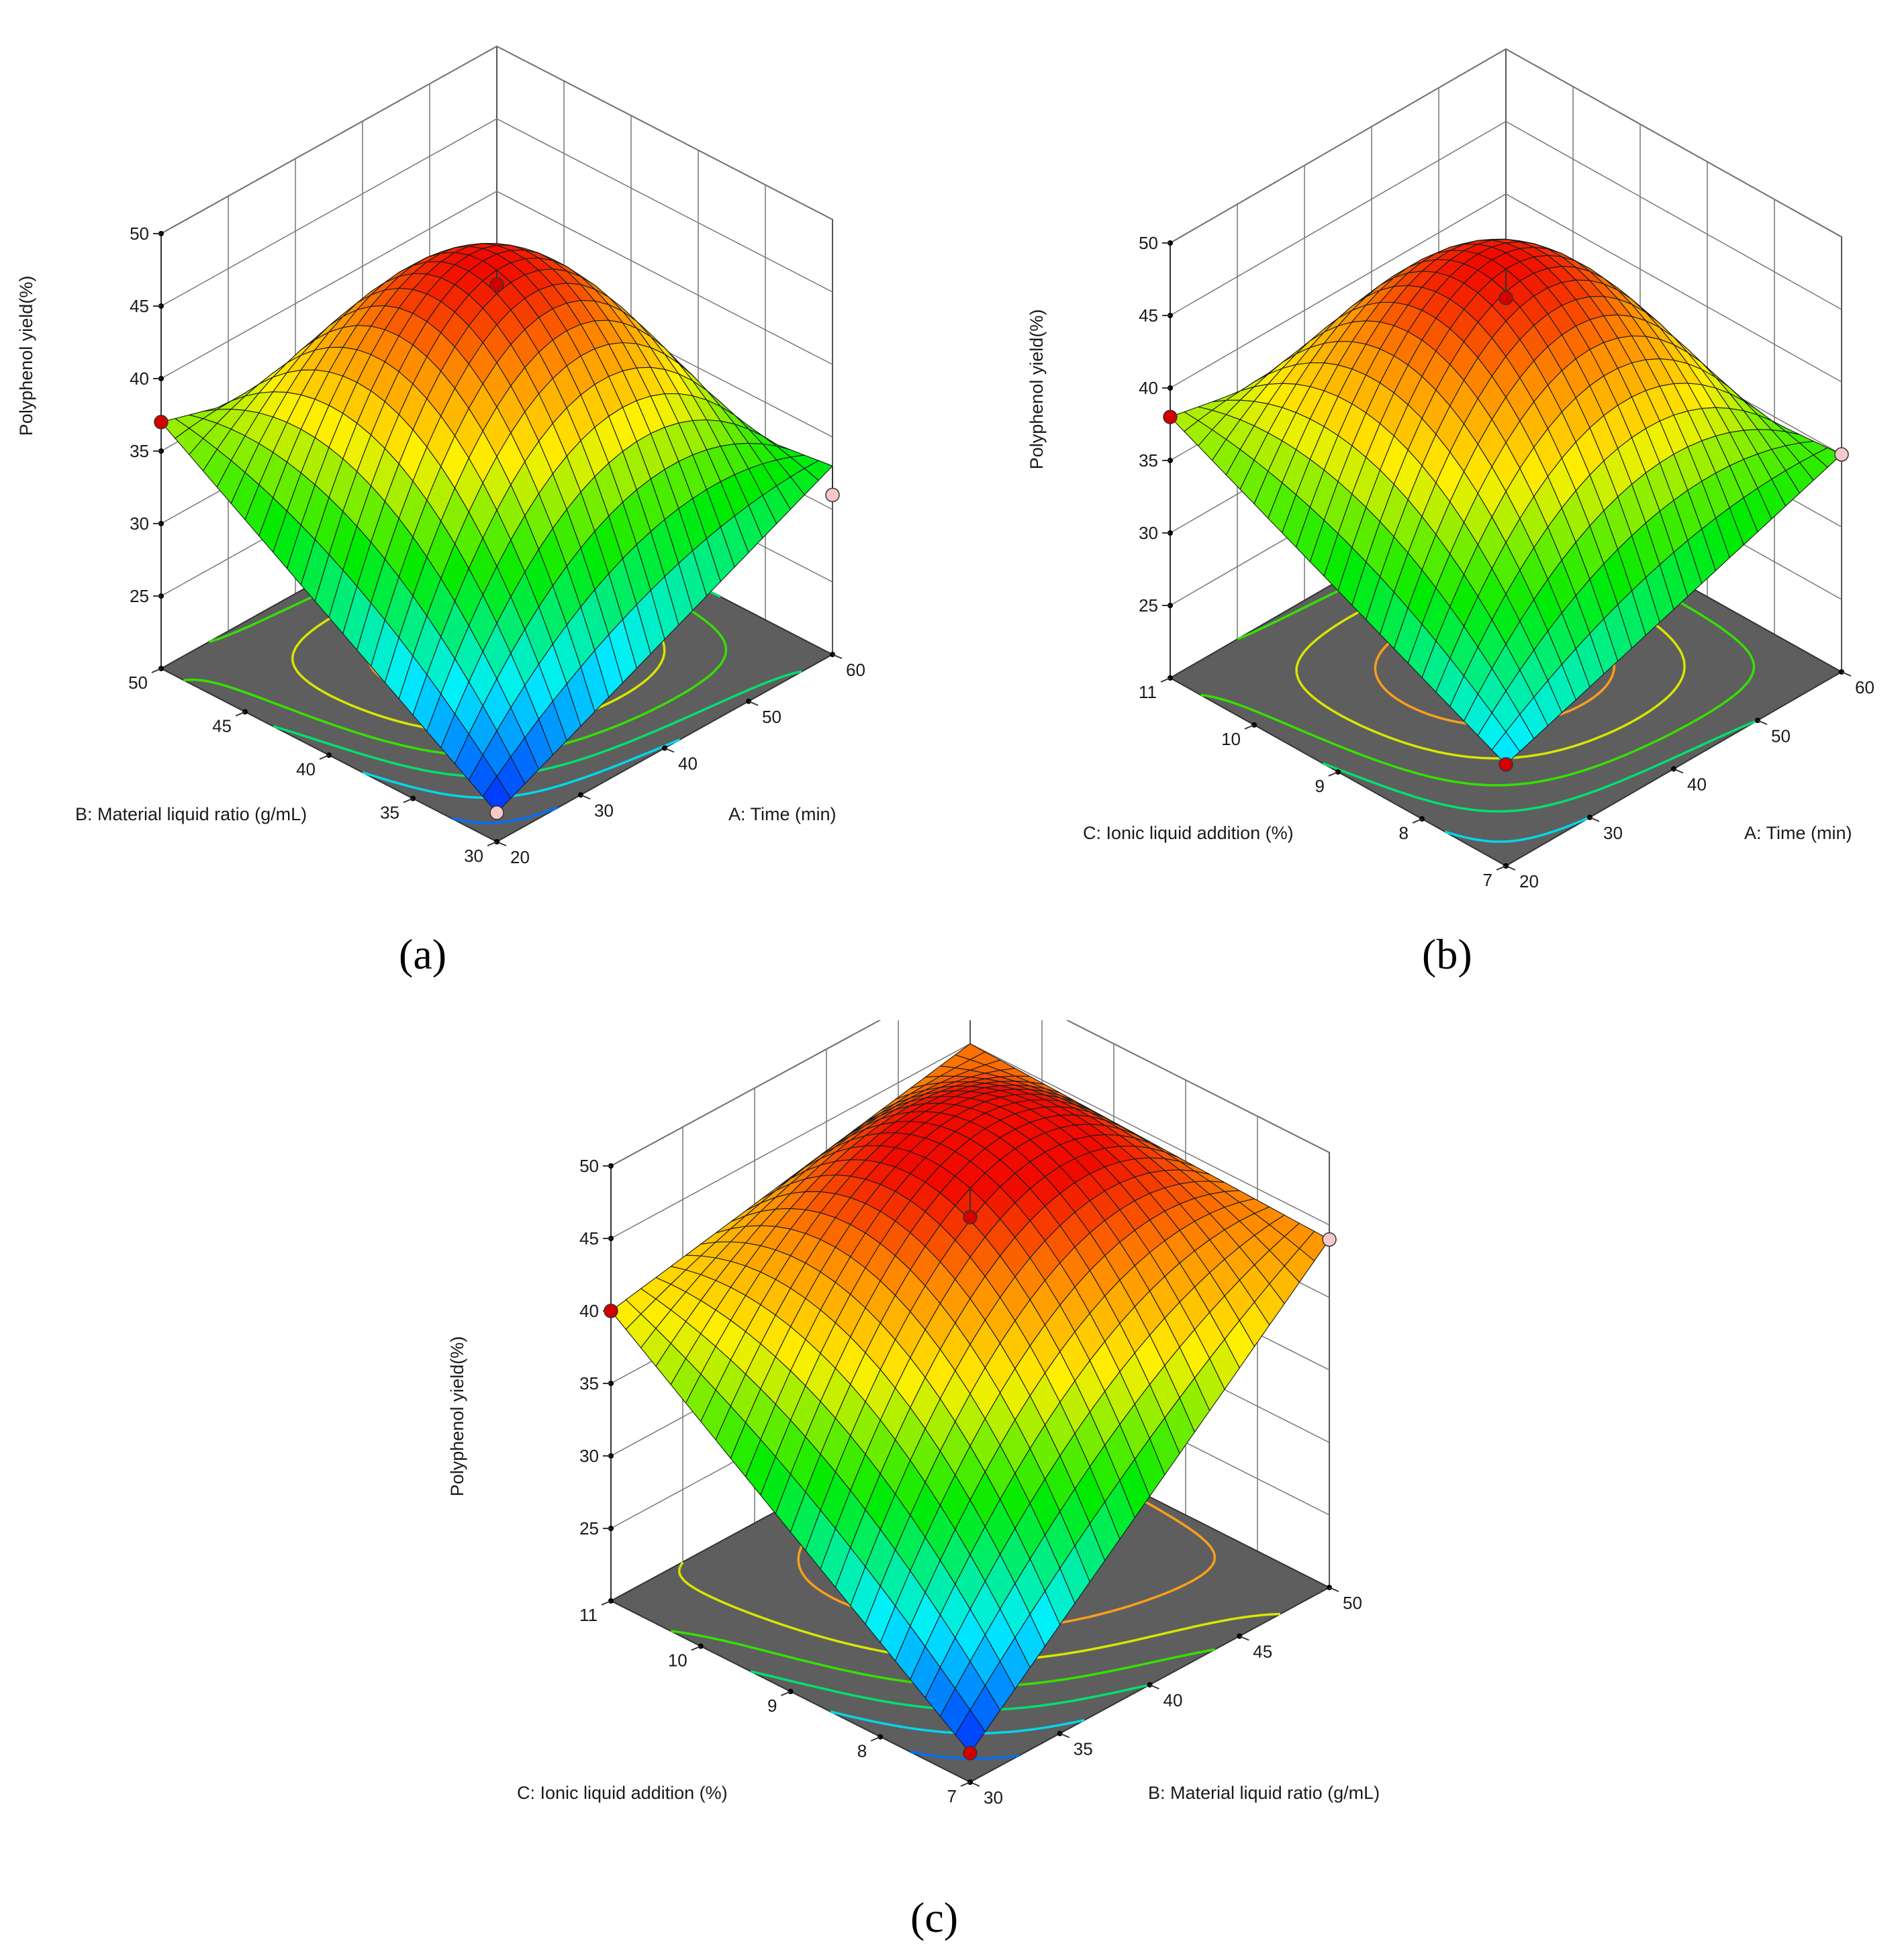 This screenshot has width=1902, height=1960. I want to click on y-tick-label: 9, so click(772, 1706).